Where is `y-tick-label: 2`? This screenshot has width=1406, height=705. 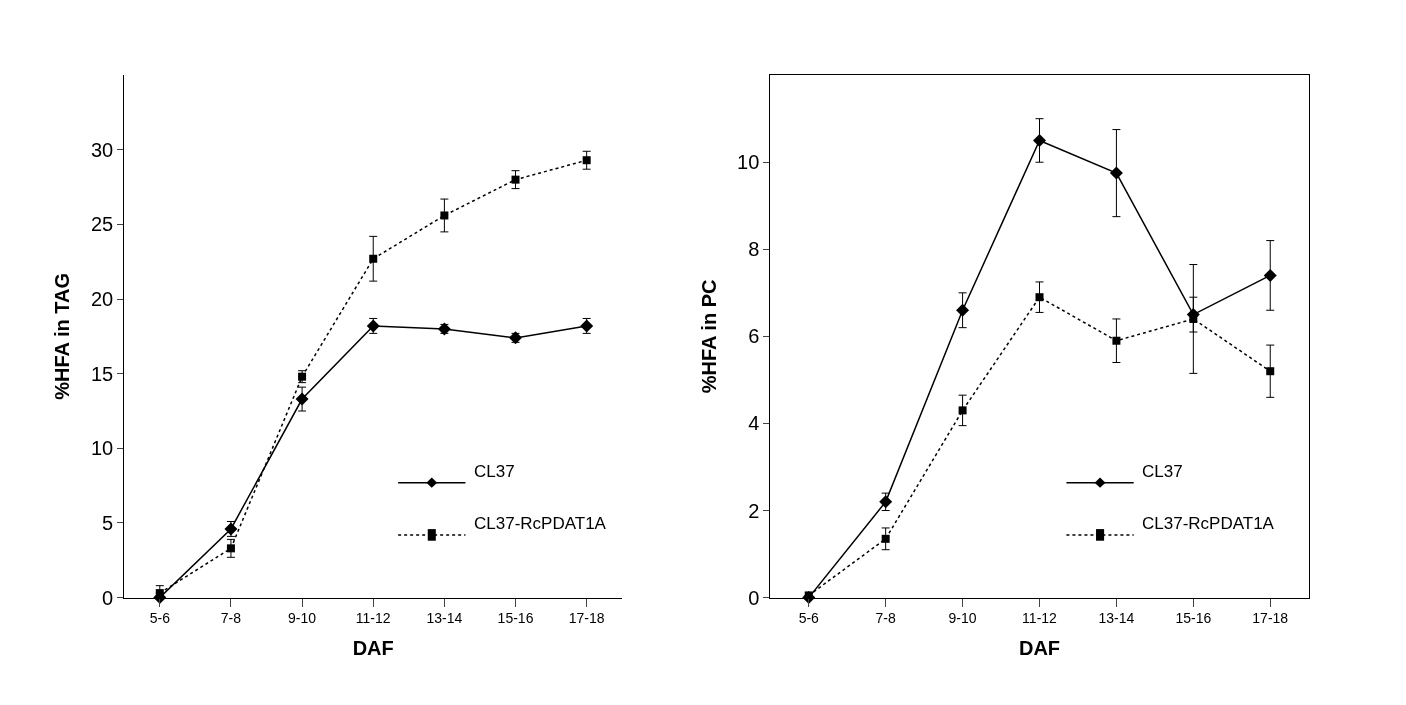 y-tick-label: 2 is located at coordinates (754, 510).